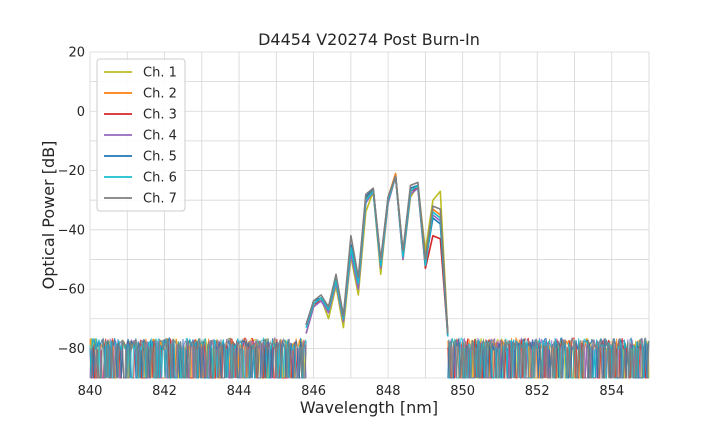  Describe the element at coordinates (76, 53) in the screenshot. I see `y-tick-label: 20` at that location.